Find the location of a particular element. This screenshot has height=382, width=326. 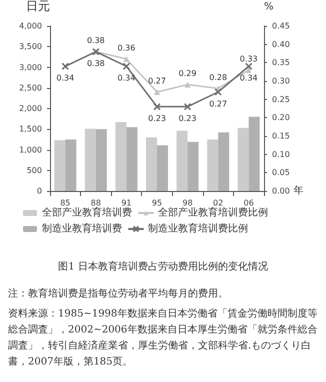

legend-label: 全部产业教育培训费 is located at coordinates (87, 212).